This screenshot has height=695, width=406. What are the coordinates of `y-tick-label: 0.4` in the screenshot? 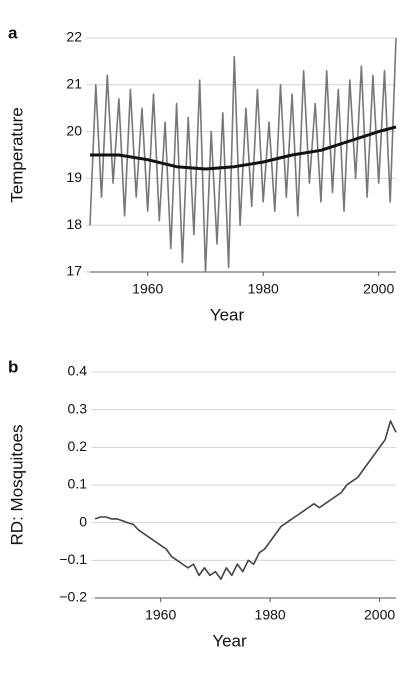 It's located at (78, 371).